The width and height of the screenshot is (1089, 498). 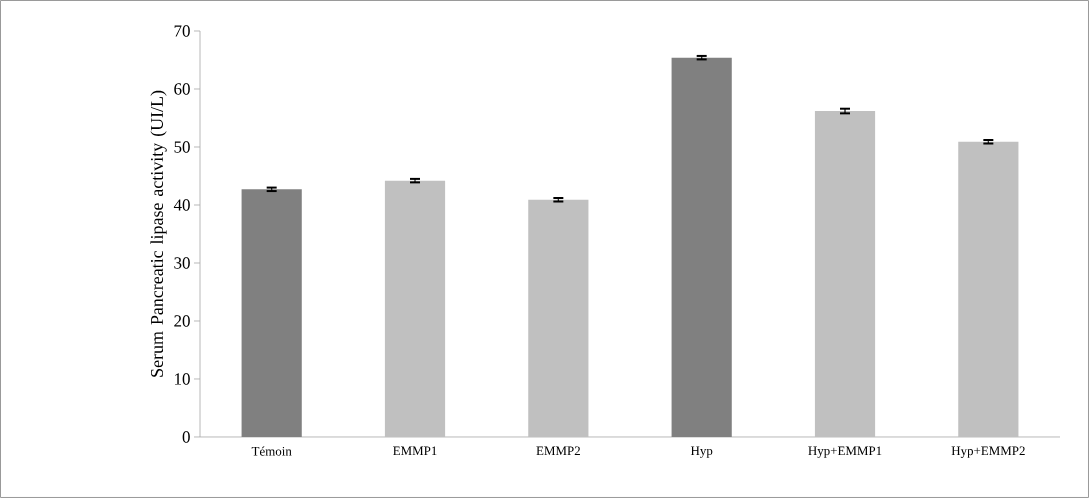 What do you see at coordinates (558, 451) in the screenshot?
I see `x-tick-label: EMMP2` at bounding box center [558, 451].